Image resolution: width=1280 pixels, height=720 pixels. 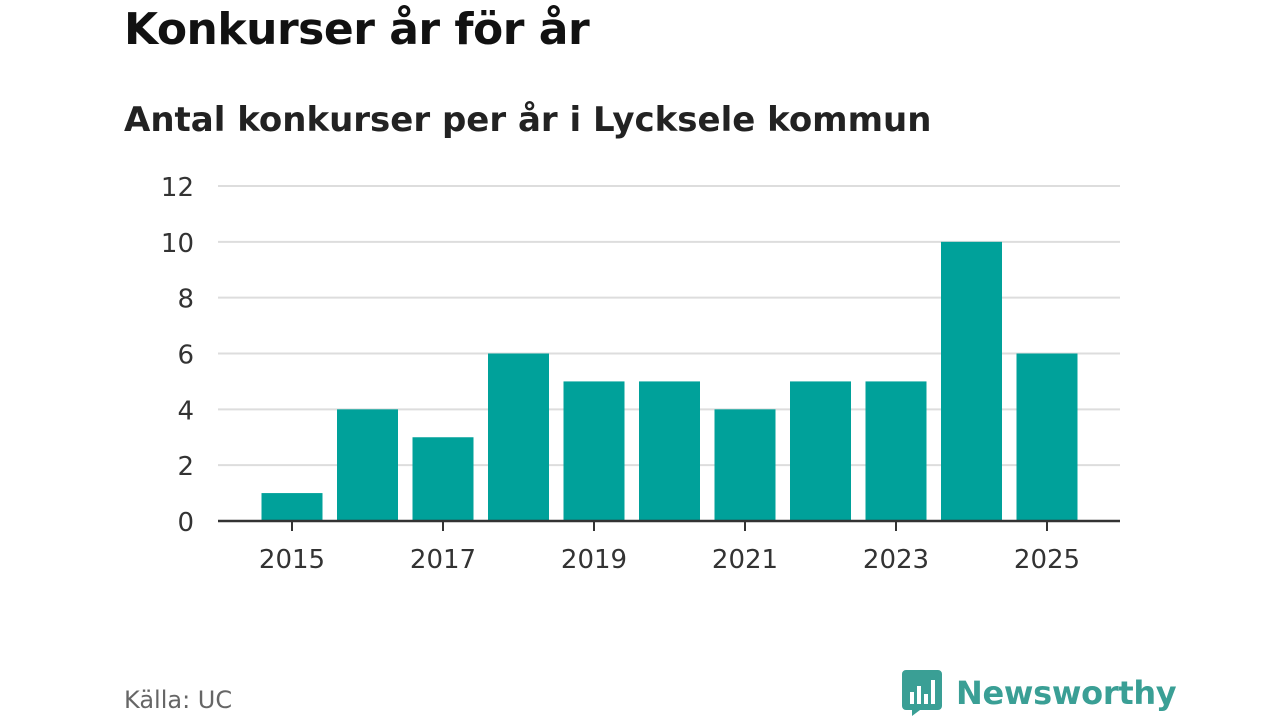 What do you see at coordinates (1066, 693) in the screenshot?
I see `brand-name: Newsworthy` at bounding box center [1066, 693].